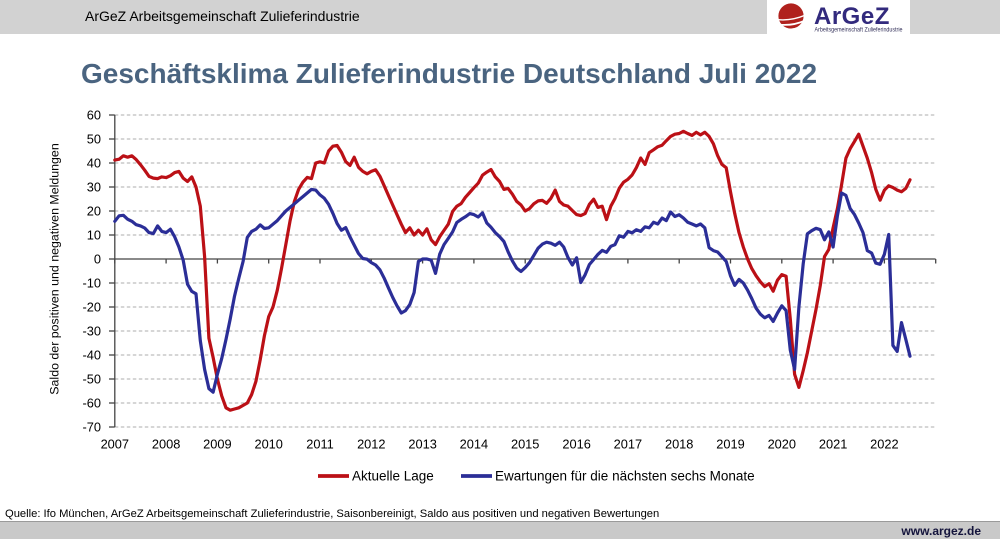 This screenshot has width=1000, height=539. I want to click on svg-text: 50, so click(94, 138).